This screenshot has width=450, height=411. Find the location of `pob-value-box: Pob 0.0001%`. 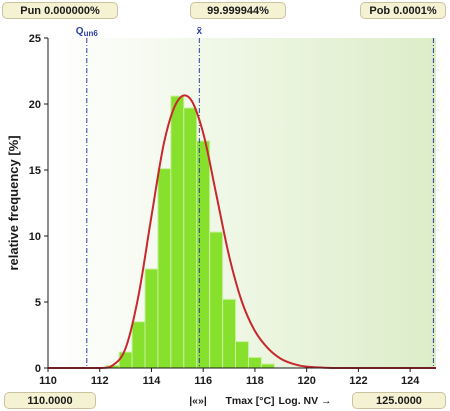

pob-value-box: Pob 0.0001% is located at coordinates (403, 10).